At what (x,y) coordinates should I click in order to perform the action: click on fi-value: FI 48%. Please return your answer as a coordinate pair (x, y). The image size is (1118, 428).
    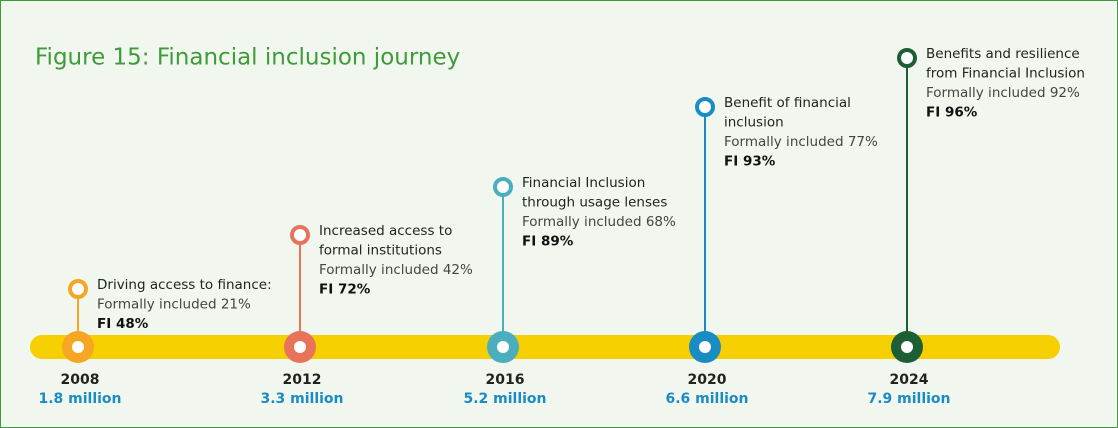
    Looking at the image, I should click on (123, 324).